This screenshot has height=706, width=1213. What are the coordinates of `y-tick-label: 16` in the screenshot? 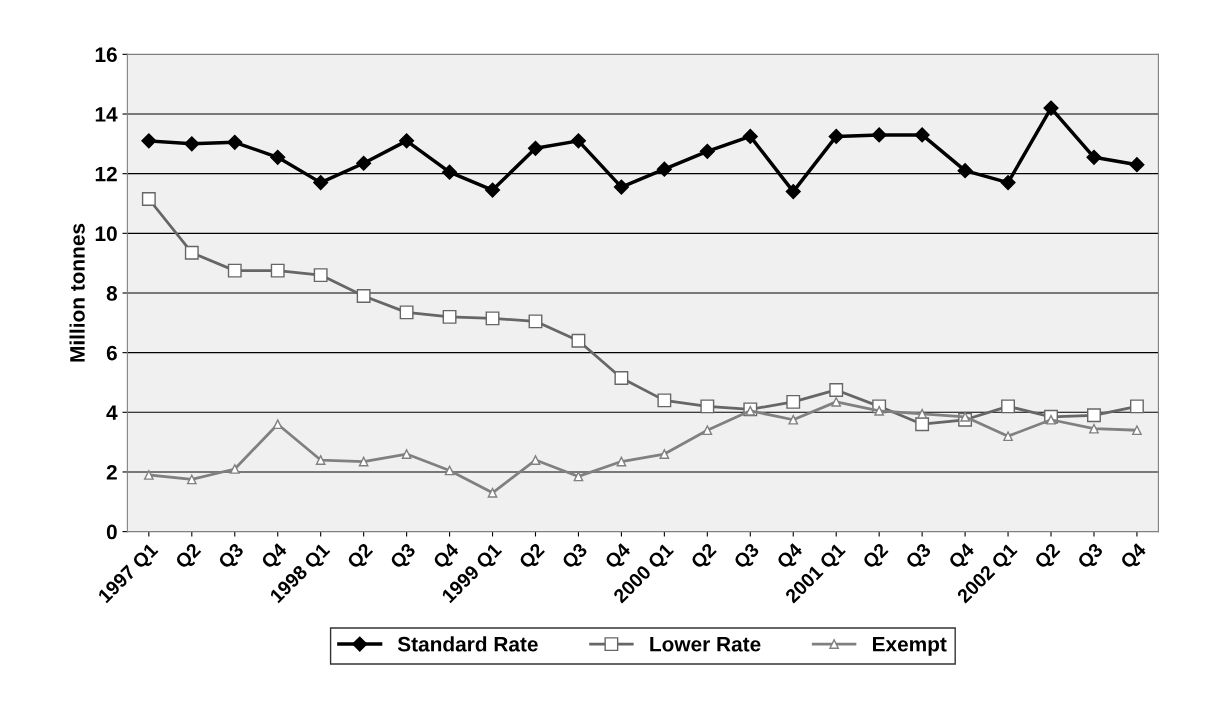 It's located at (106, 55).